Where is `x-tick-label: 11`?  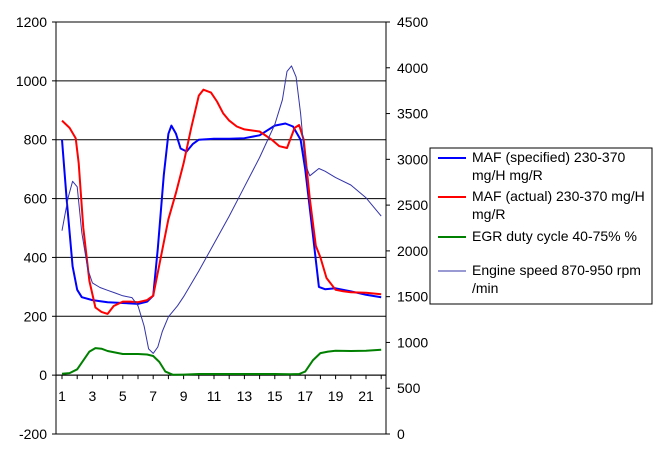
x-tick-label: 11 is located at coordinates (214, 396).